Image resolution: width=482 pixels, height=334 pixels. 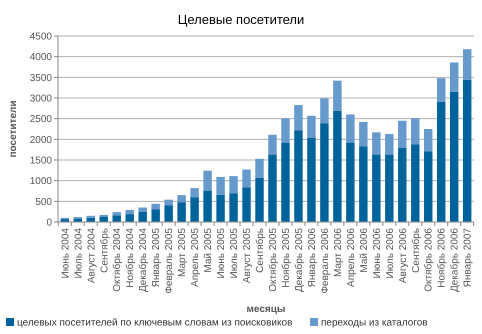 I want to click on x-tick-label: Март 2006, so click(x=338, y=252).